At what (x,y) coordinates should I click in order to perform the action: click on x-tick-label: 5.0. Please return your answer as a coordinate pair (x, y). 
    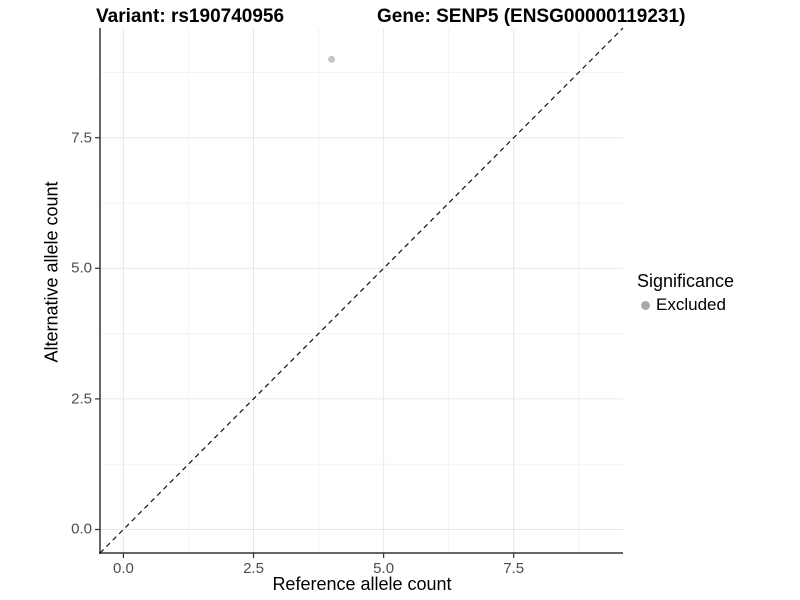
    Looking at the image, I should click on (384, 568).